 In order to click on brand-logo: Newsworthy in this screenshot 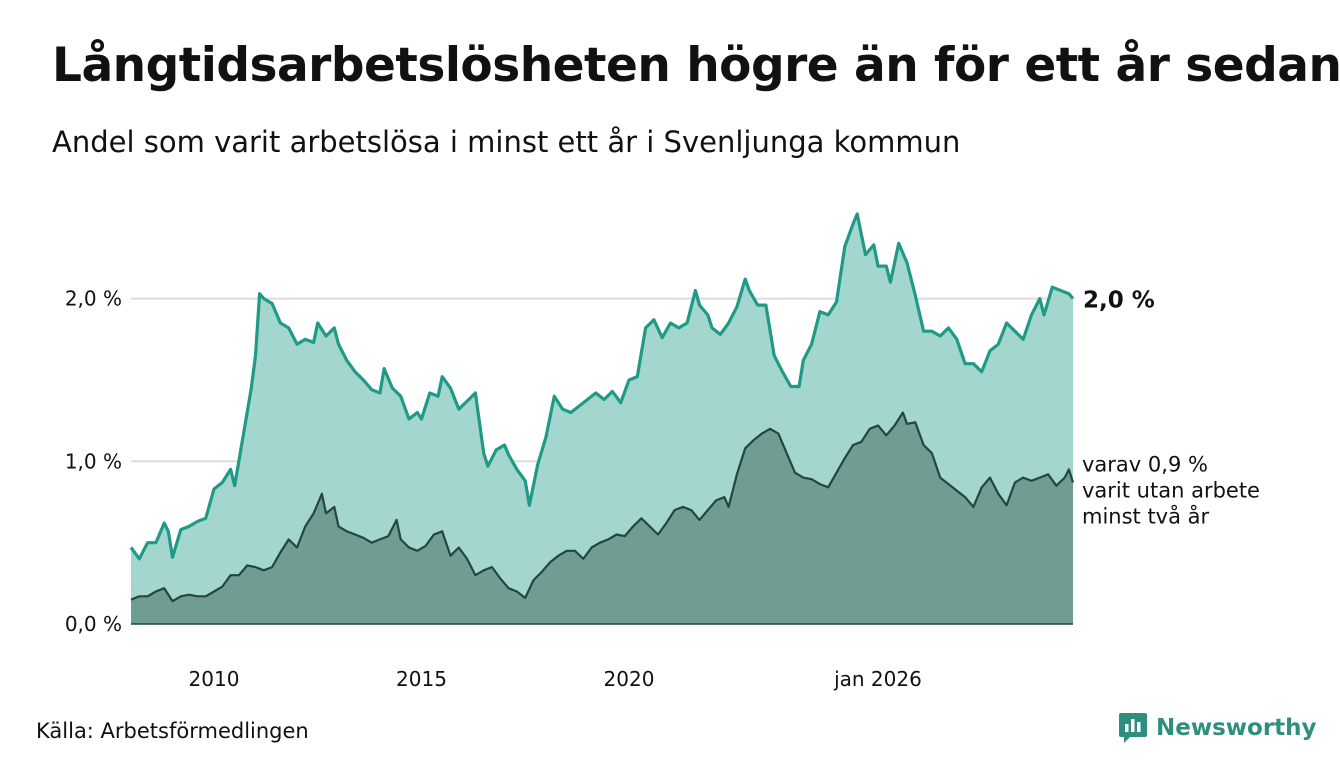, I will do `click(1217, 728)`.